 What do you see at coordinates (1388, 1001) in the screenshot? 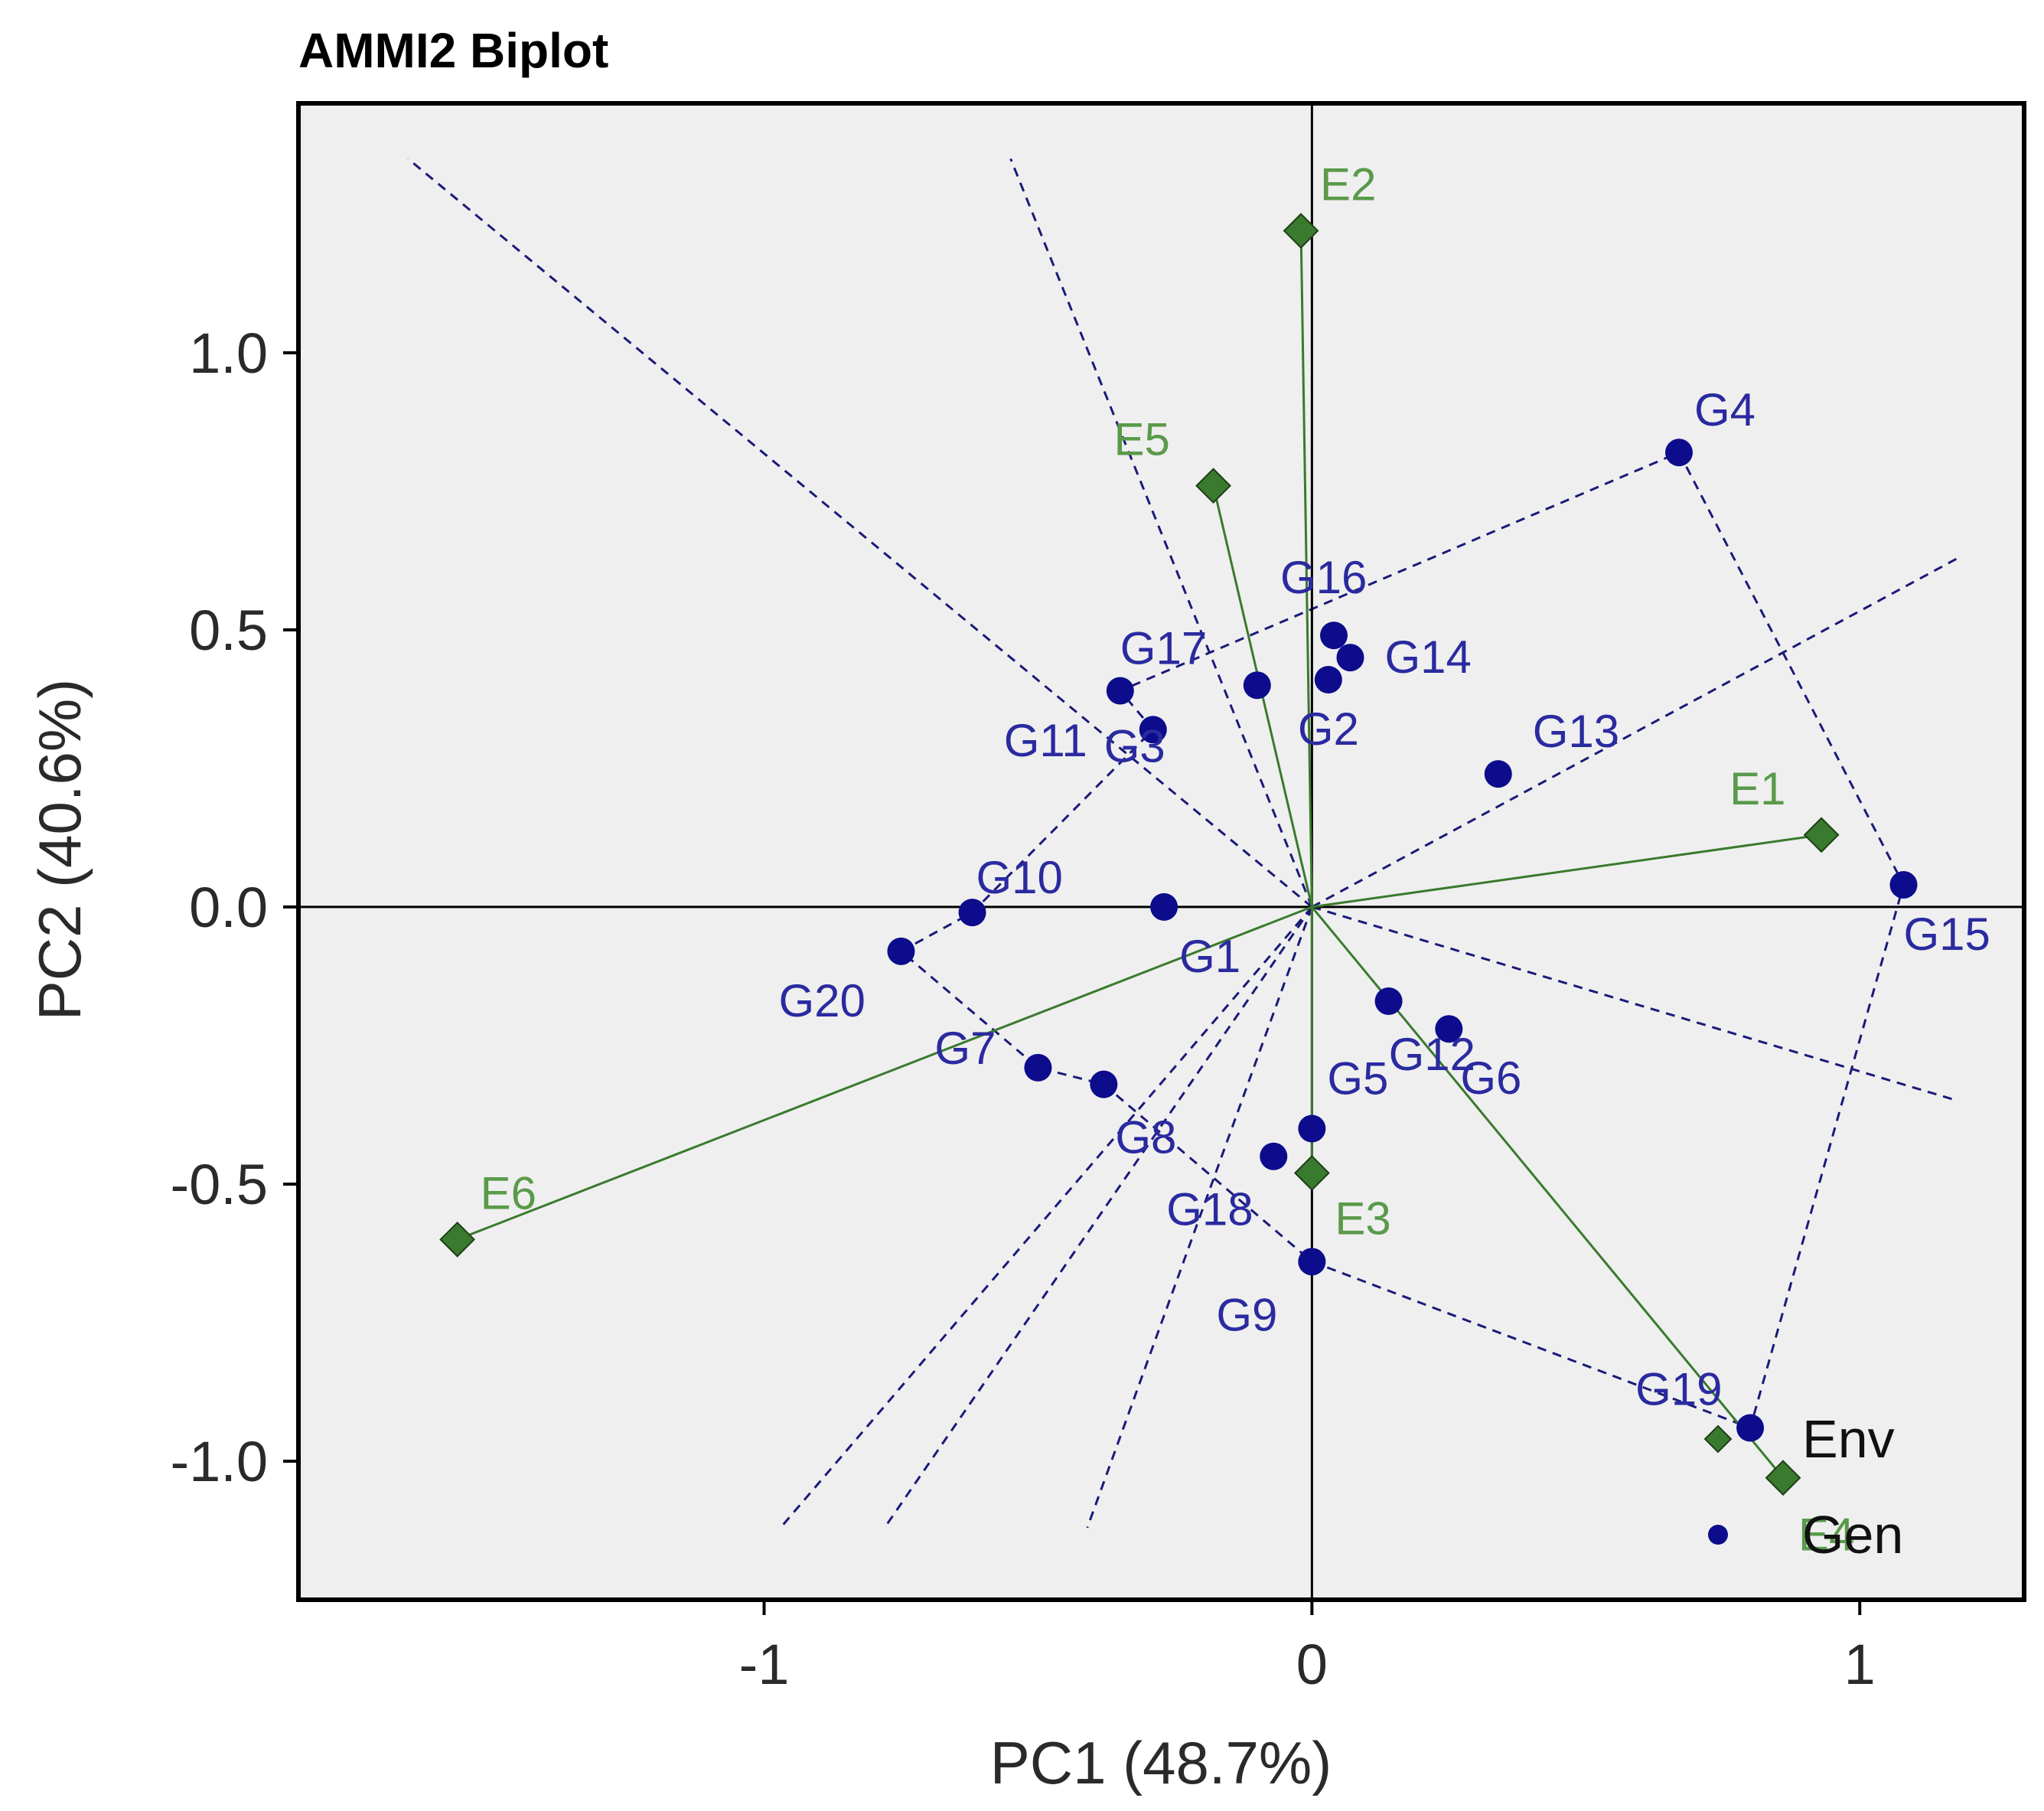
I see `gen-marker-g12` at bounding box center [1388, 1001].